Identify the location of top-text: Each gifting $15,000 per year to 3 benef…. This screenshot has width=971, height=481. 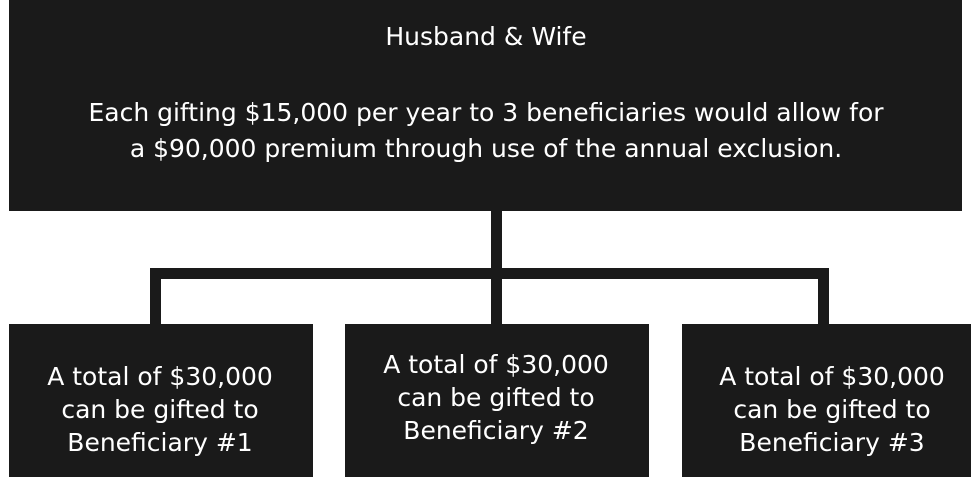
(486, 112).